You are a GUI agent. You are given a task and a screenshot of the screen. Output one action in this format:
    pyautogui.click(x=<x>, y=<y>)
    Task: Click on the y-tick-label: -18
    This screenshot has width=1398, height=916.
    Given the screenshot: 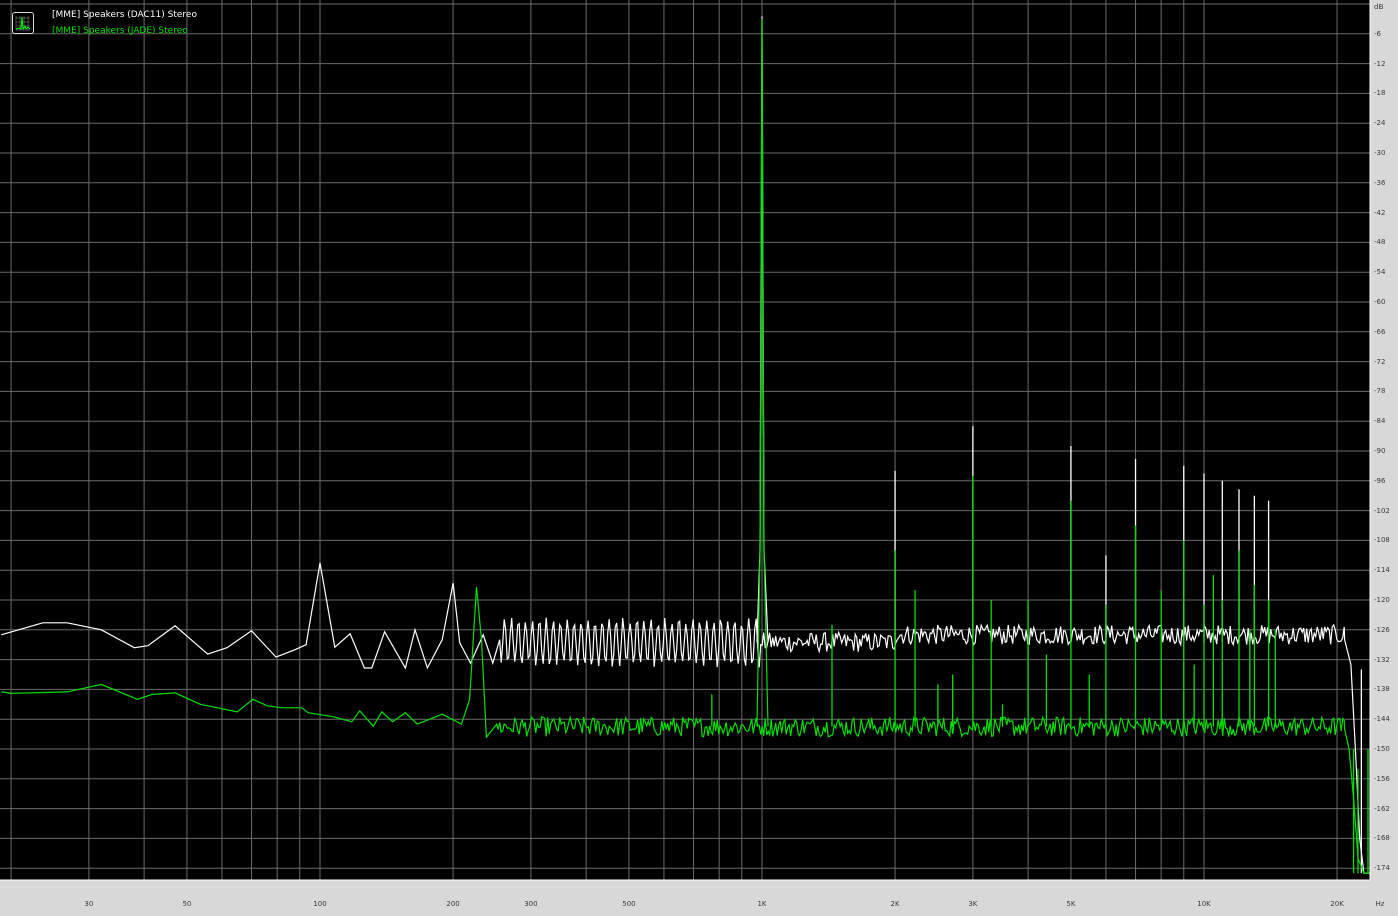 What is the action you would take?
    pyautogui.click(x=1380, y=93)
    